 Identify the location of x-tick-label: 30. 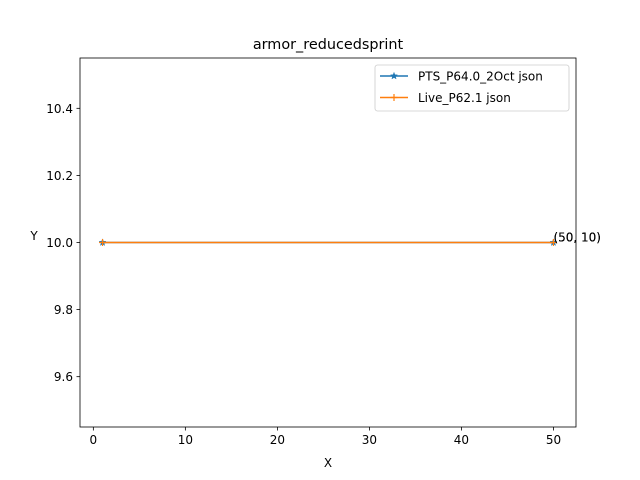
(369, 440).